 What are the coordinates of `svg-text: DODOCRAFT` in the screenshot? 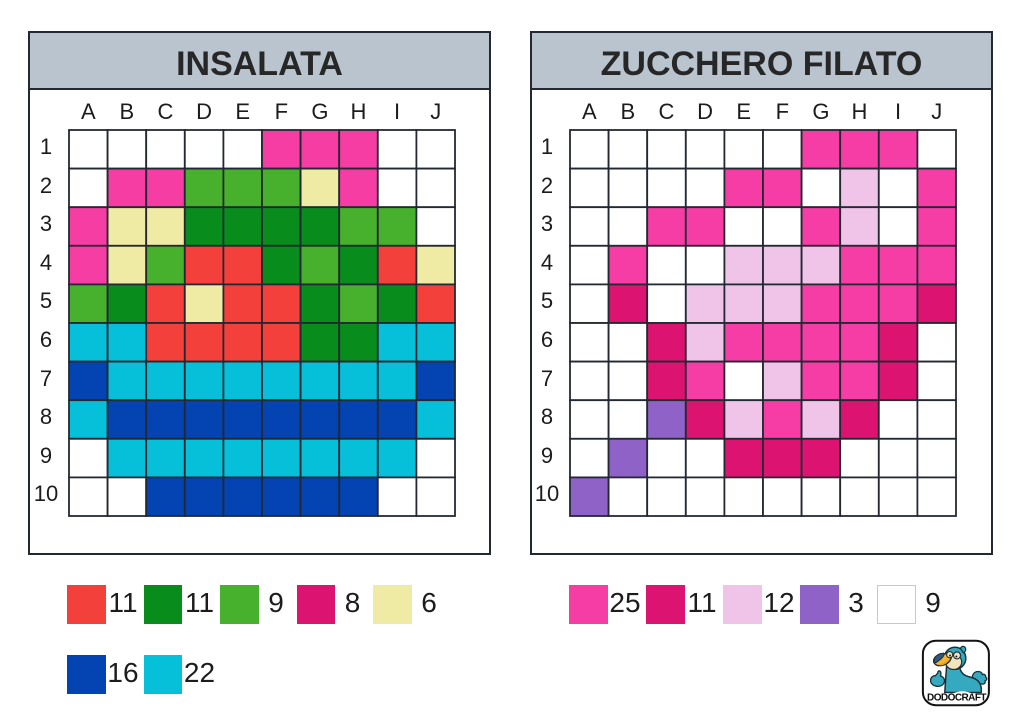 It's located at (956, 697).